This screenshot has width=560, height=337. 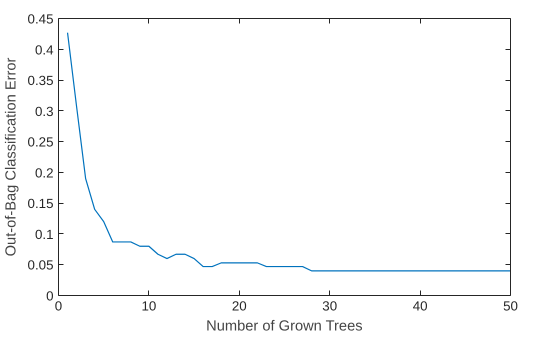 I want to click on y-tick-label: 0.35, so click(x=41, y=80).